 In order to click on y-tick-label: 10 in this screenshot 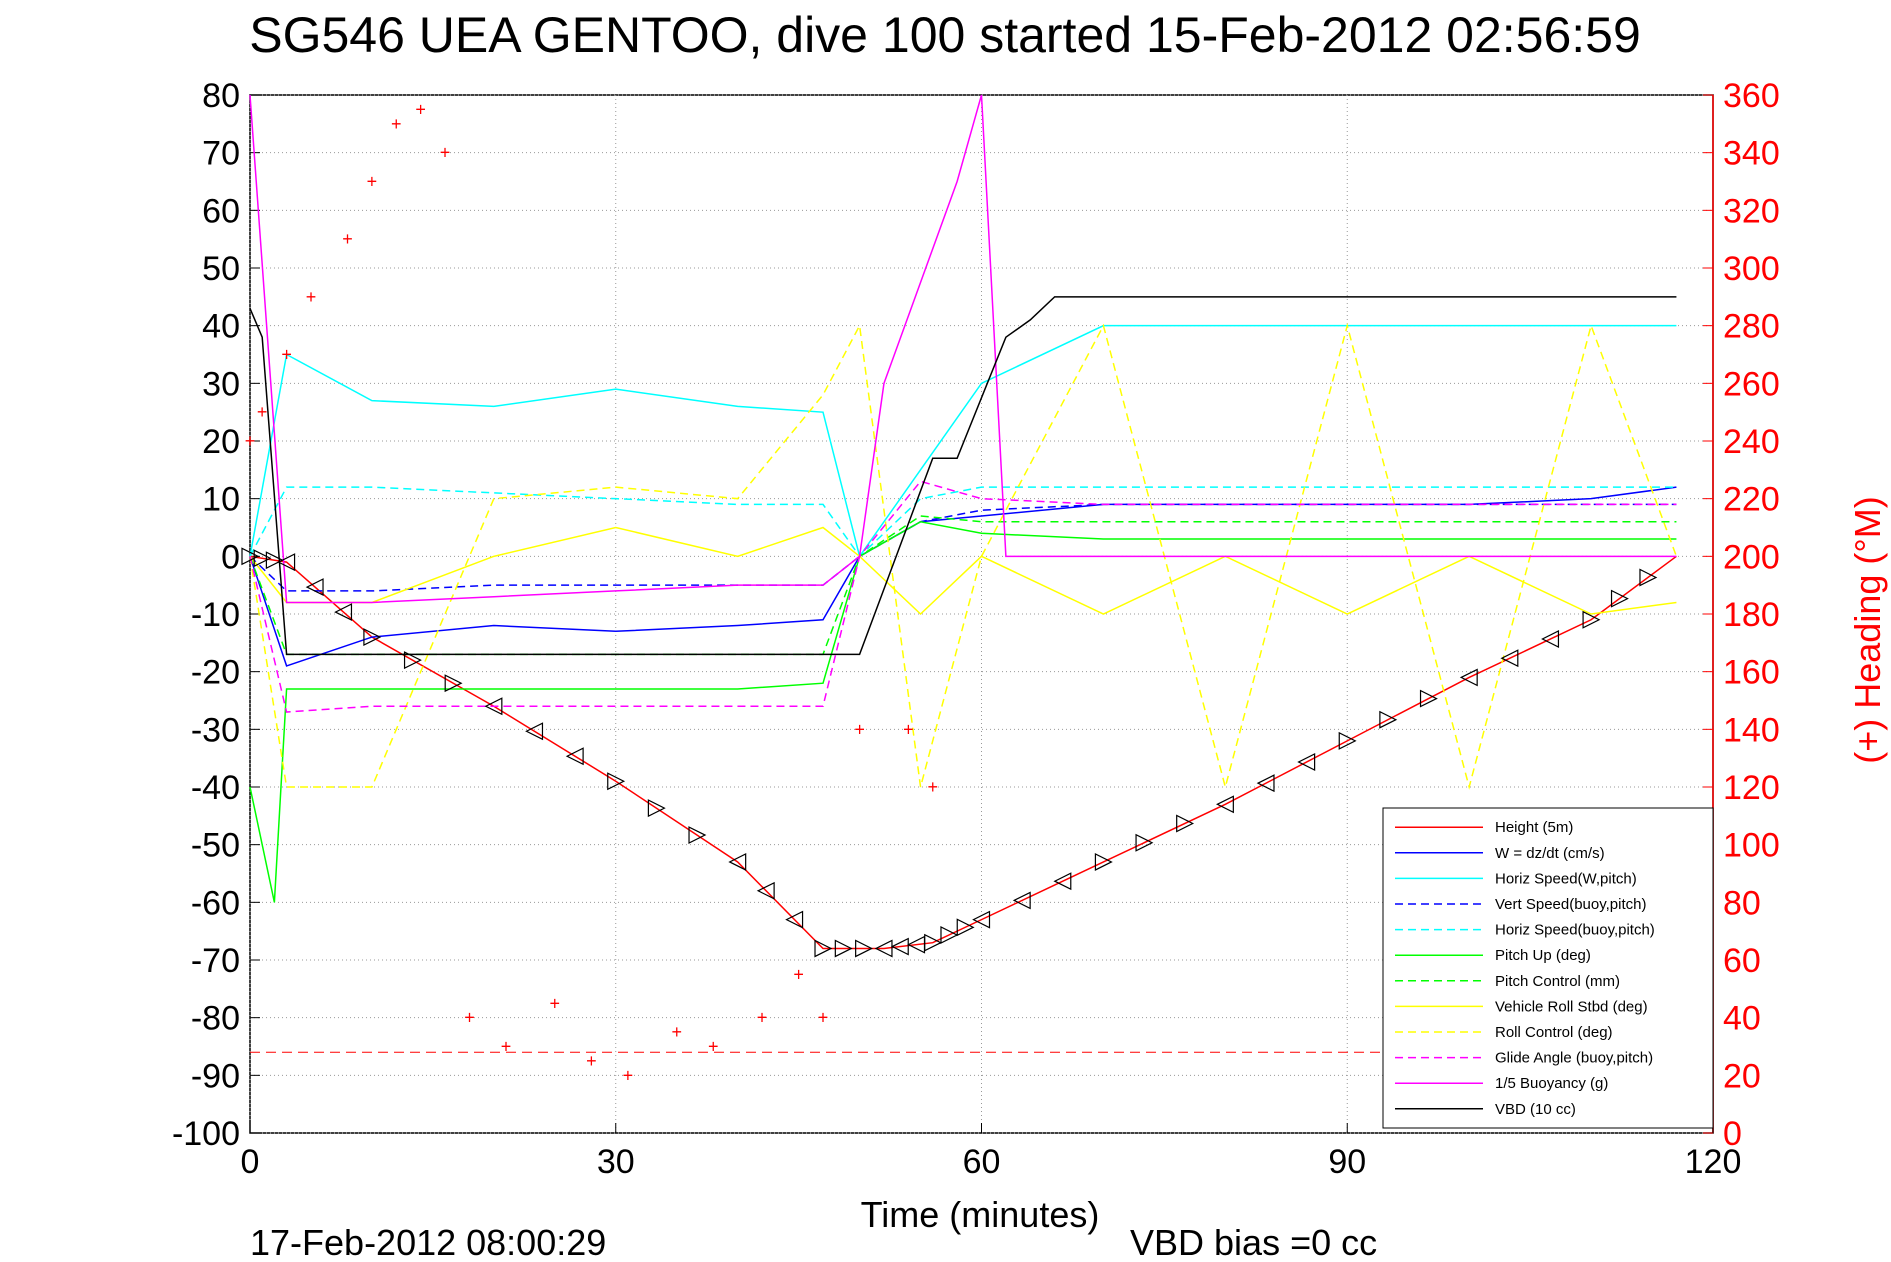, I will do `click(221, 500)`.